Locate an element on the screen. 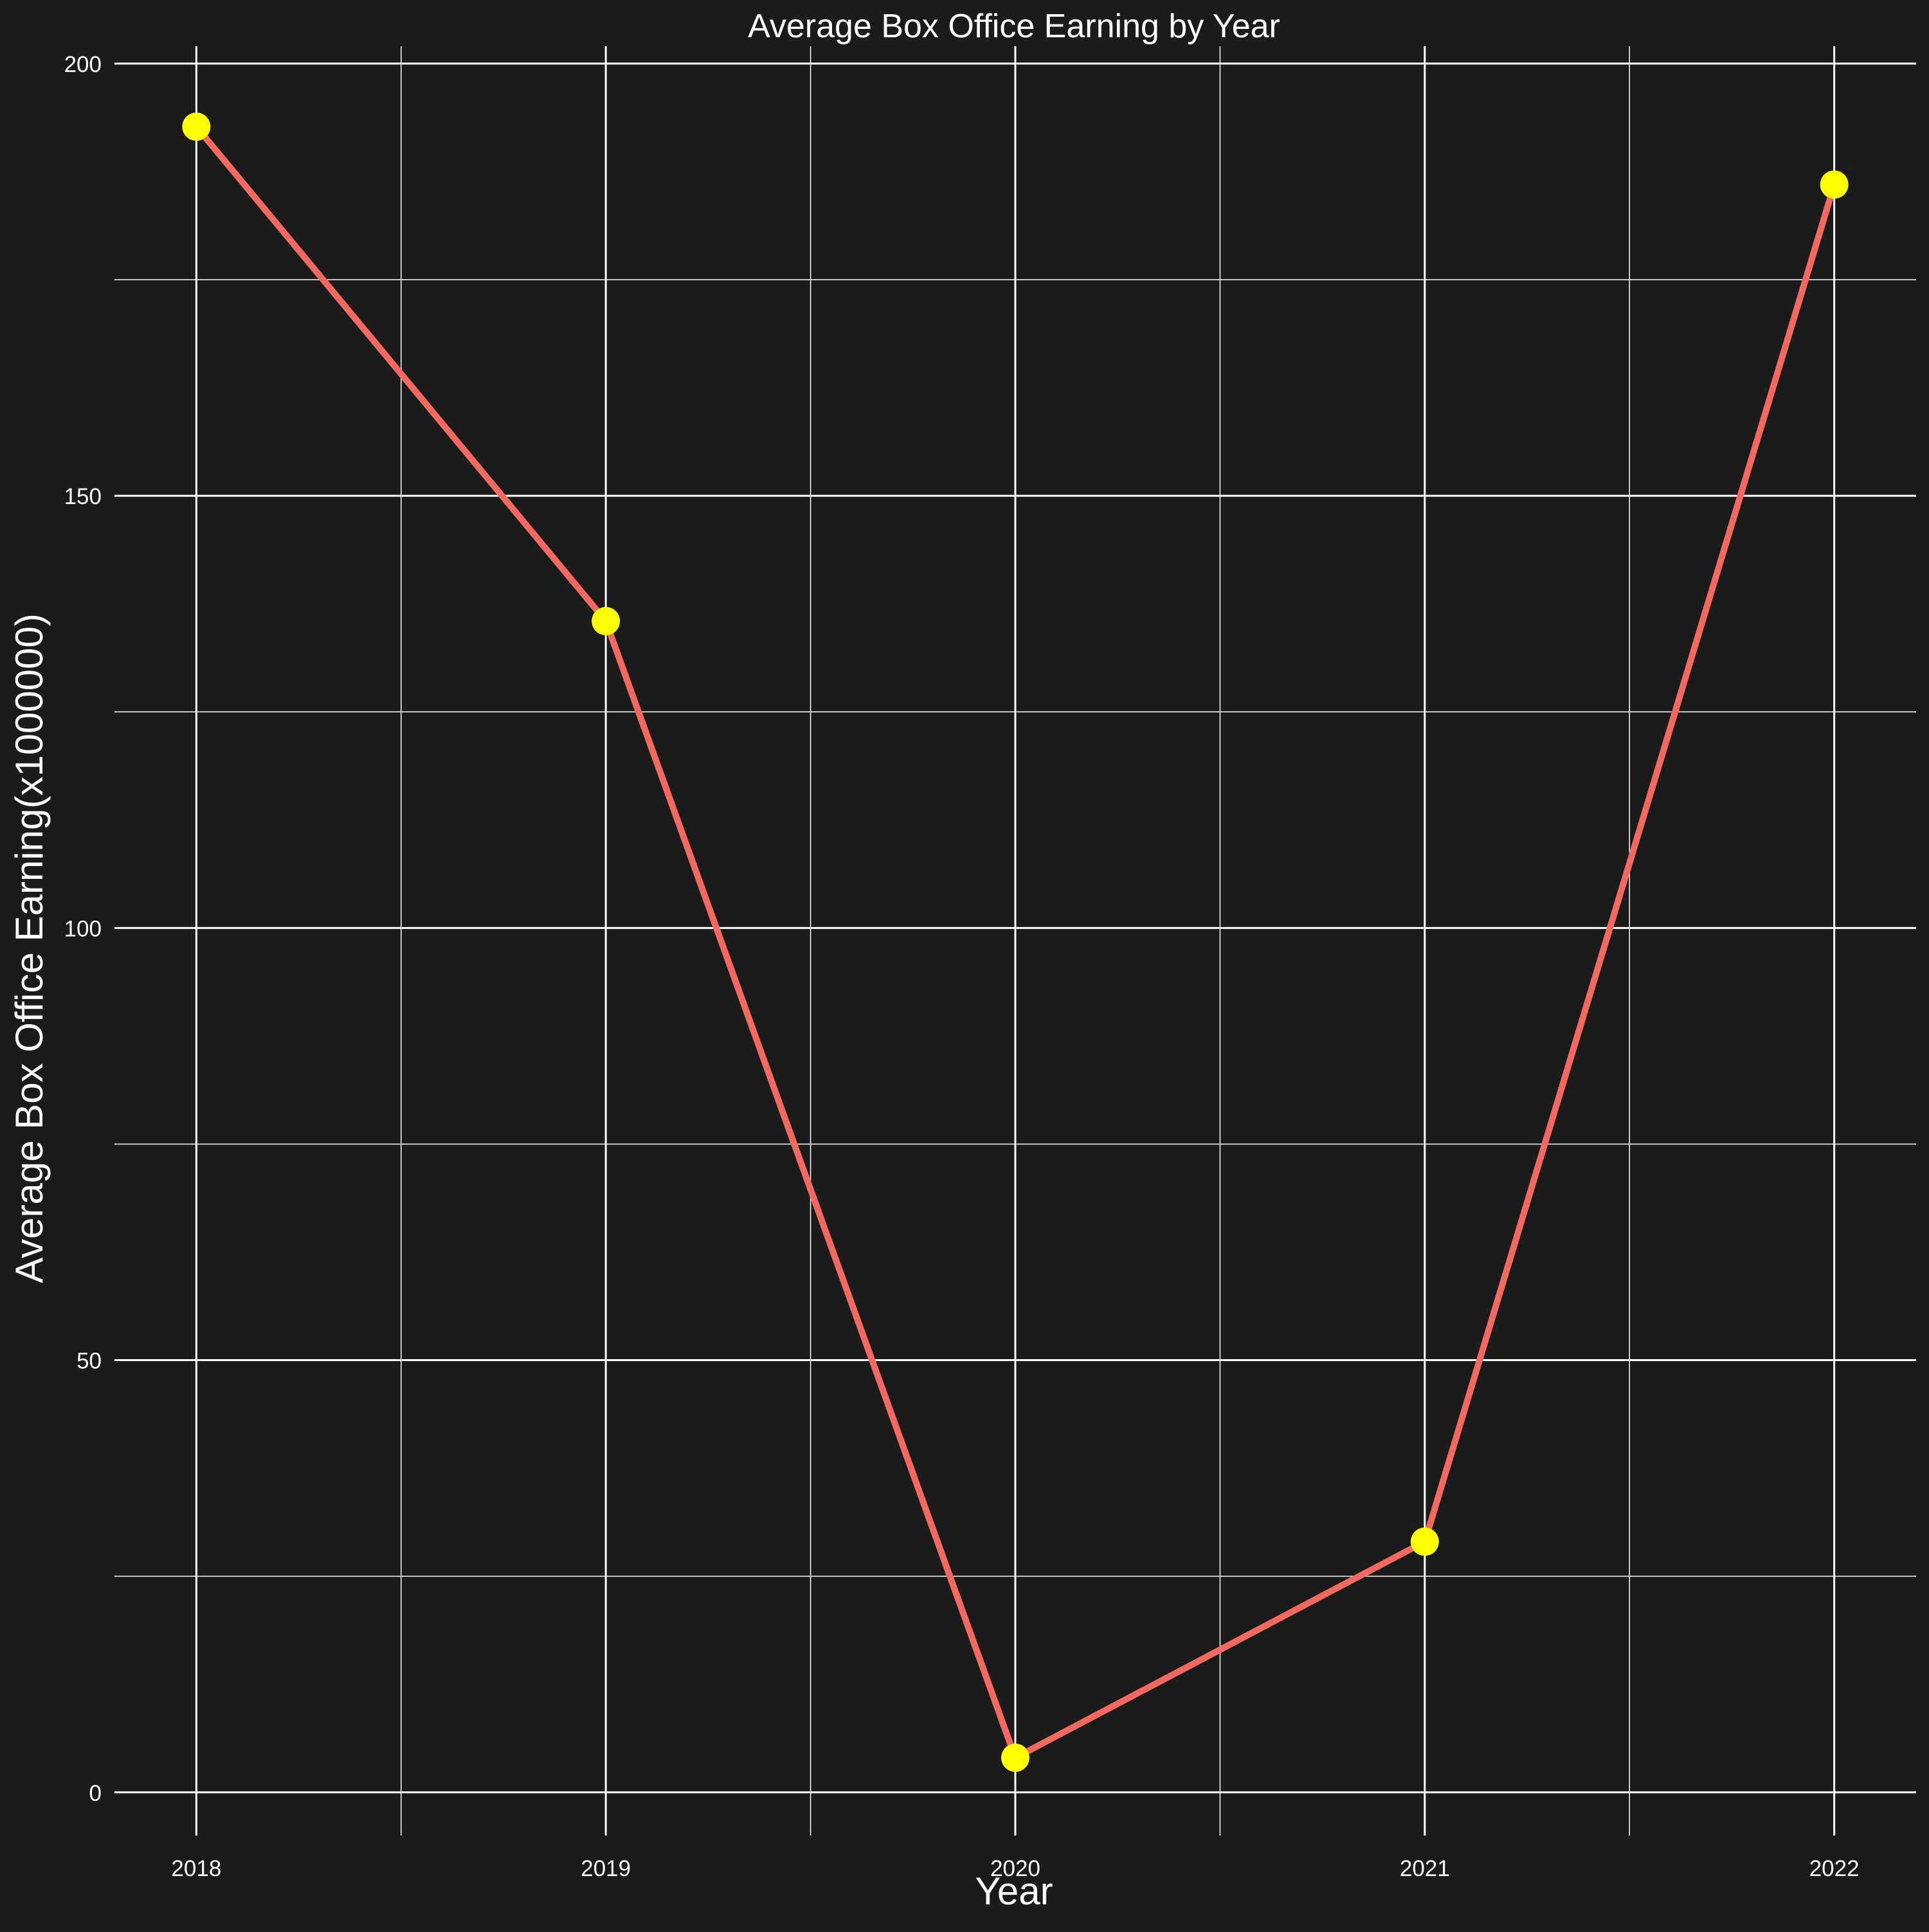 This screenshot has width=1929, height=1932. chart-title: Average Box Office Earning by Year is located at coordinates (1014, 26).